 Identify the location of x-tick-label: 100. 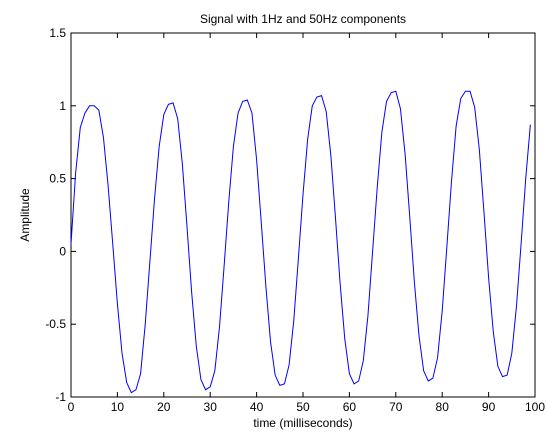
(535, 407).